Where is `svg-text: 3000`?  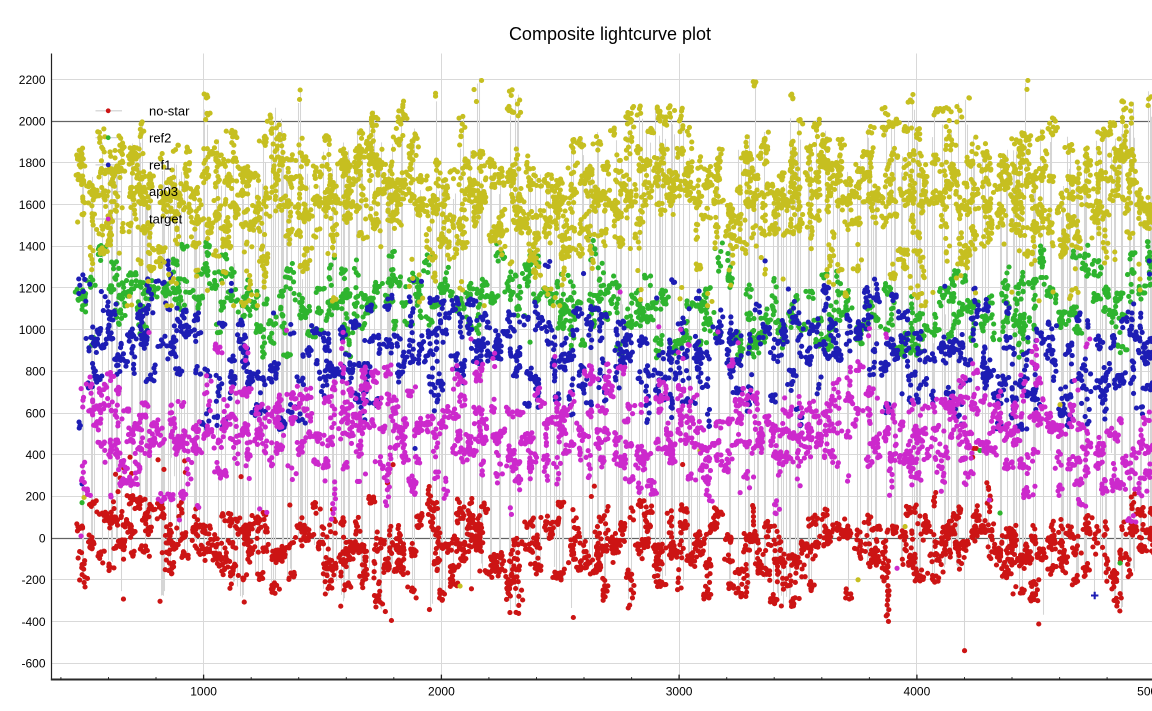
svg-text: 3000 is located at coordinates (679, 692).